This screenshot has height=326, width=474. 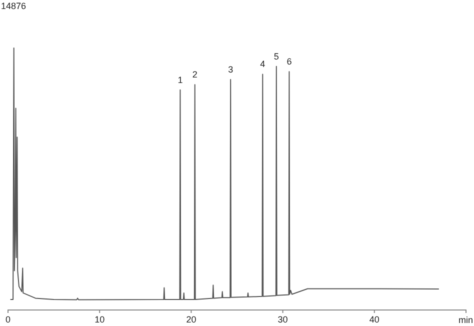 What do you see at coordinates (13, 6) in the screenshot?
I see `text: 14876` at bounding box center [13, 6].